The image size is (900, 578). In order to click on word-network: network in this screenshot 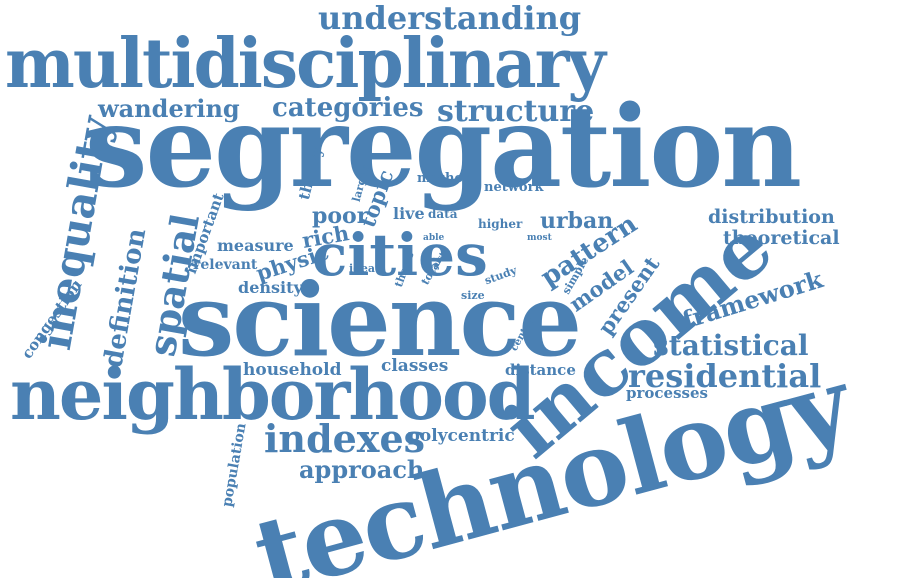, I will do `click(514, 187)`.